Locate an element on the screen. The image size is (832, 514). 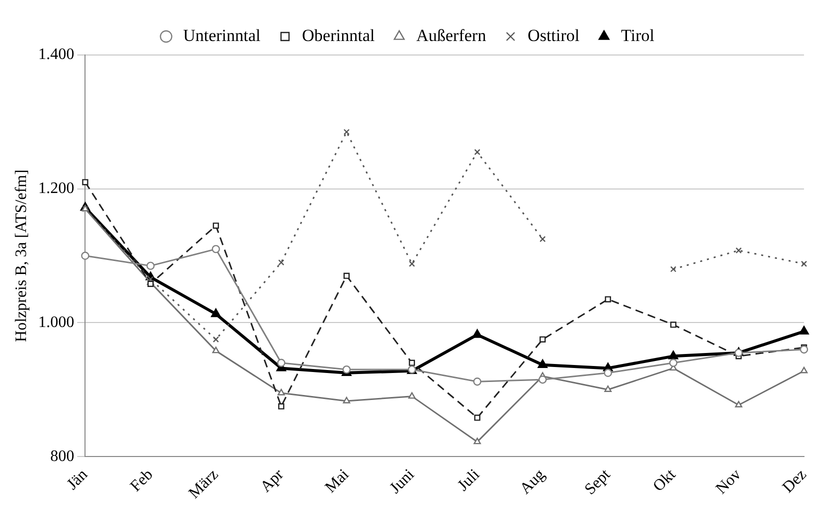
x-tick-label: Sept is located at coordinates (598, 482).